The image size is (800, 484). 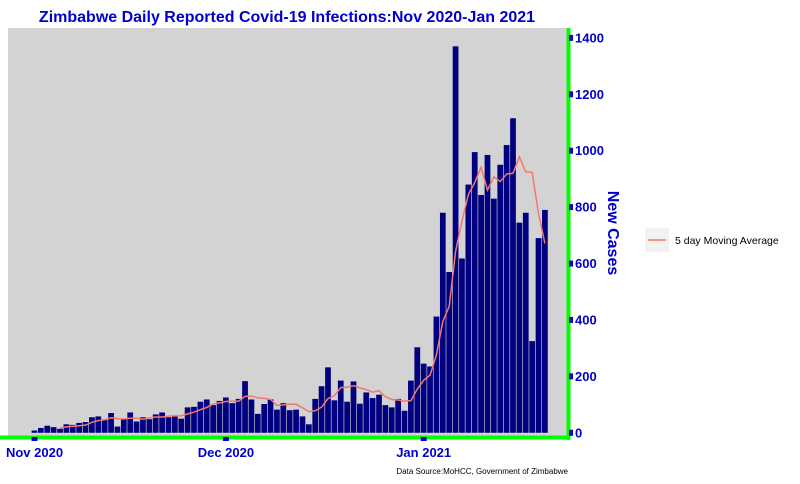 I want to click on y-tick-label: 600, so click(x=586, y=263).